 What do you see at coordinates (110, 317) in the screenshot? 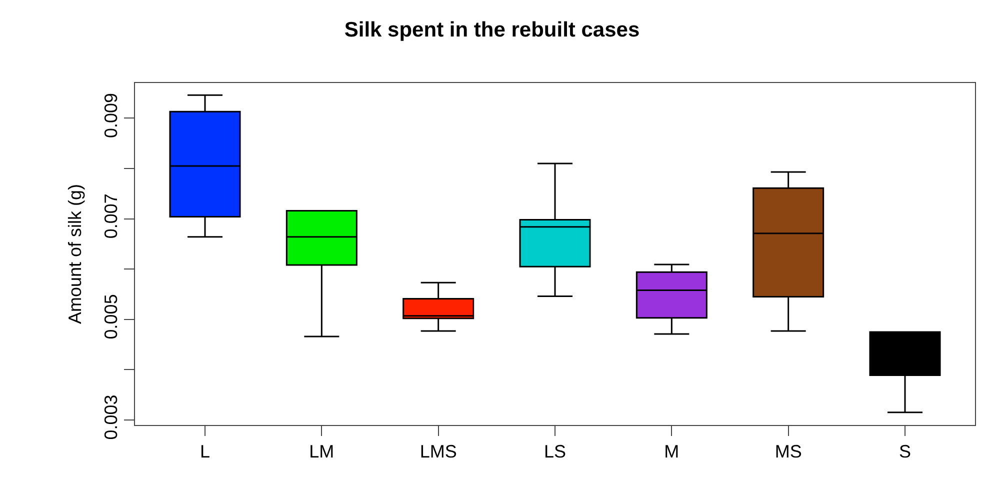
I see `y-tick-label: 0.005` at bounding box center [110, 317].